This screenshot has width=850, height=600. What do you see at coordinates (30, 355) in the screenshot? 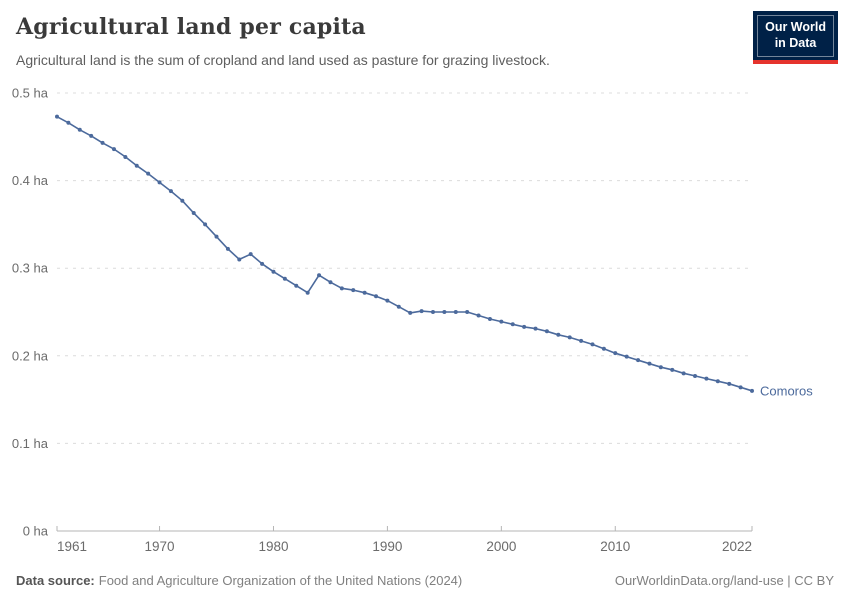
I see `y-tick-label: 0.2 ha` at bounding box center [30, 355].